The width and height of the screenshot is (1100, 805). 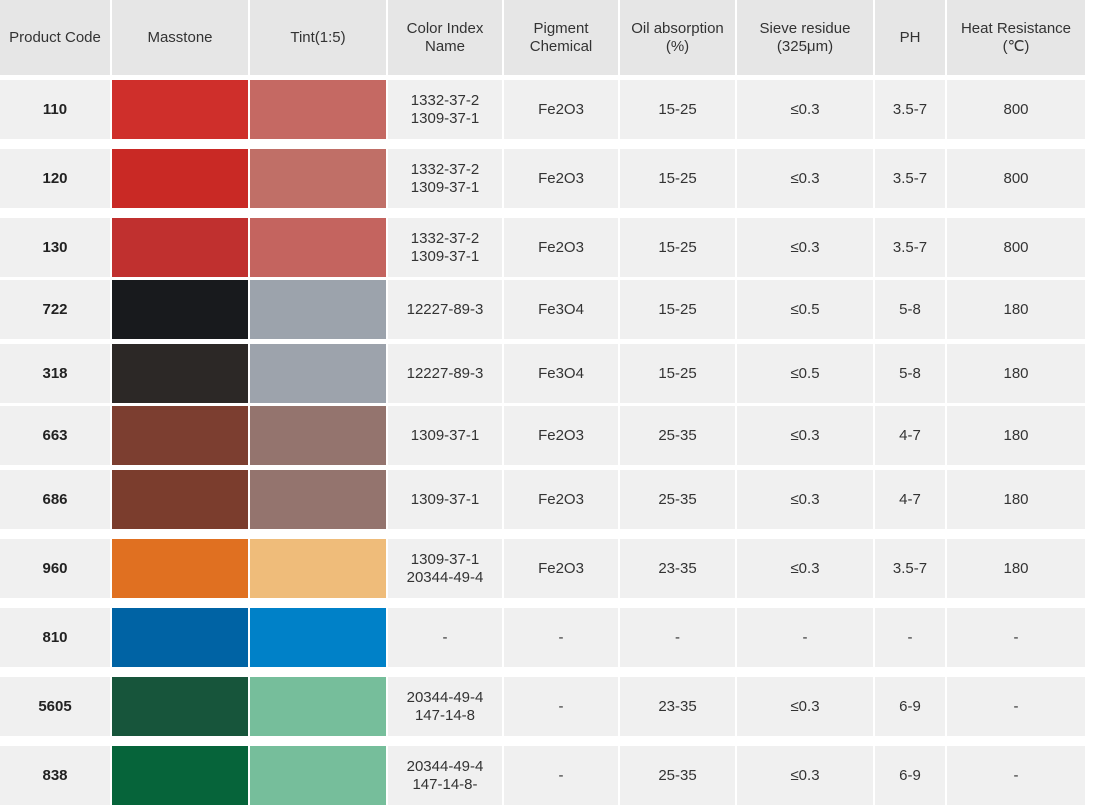 I want to click on color-index-name-cell: 1332-37-2 1309-37-1, so click(x=445, y=247).